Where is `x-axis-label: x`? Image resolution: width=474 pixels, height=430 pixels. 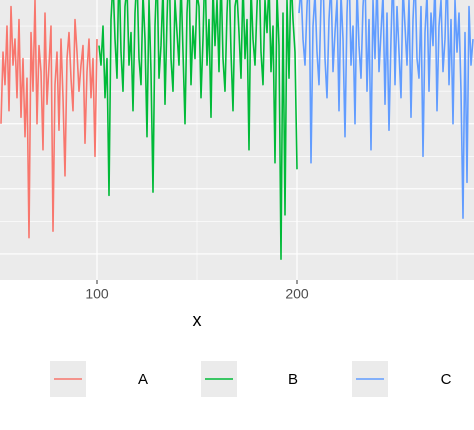 x-axis-label: x is located at coordinates (197, 320).